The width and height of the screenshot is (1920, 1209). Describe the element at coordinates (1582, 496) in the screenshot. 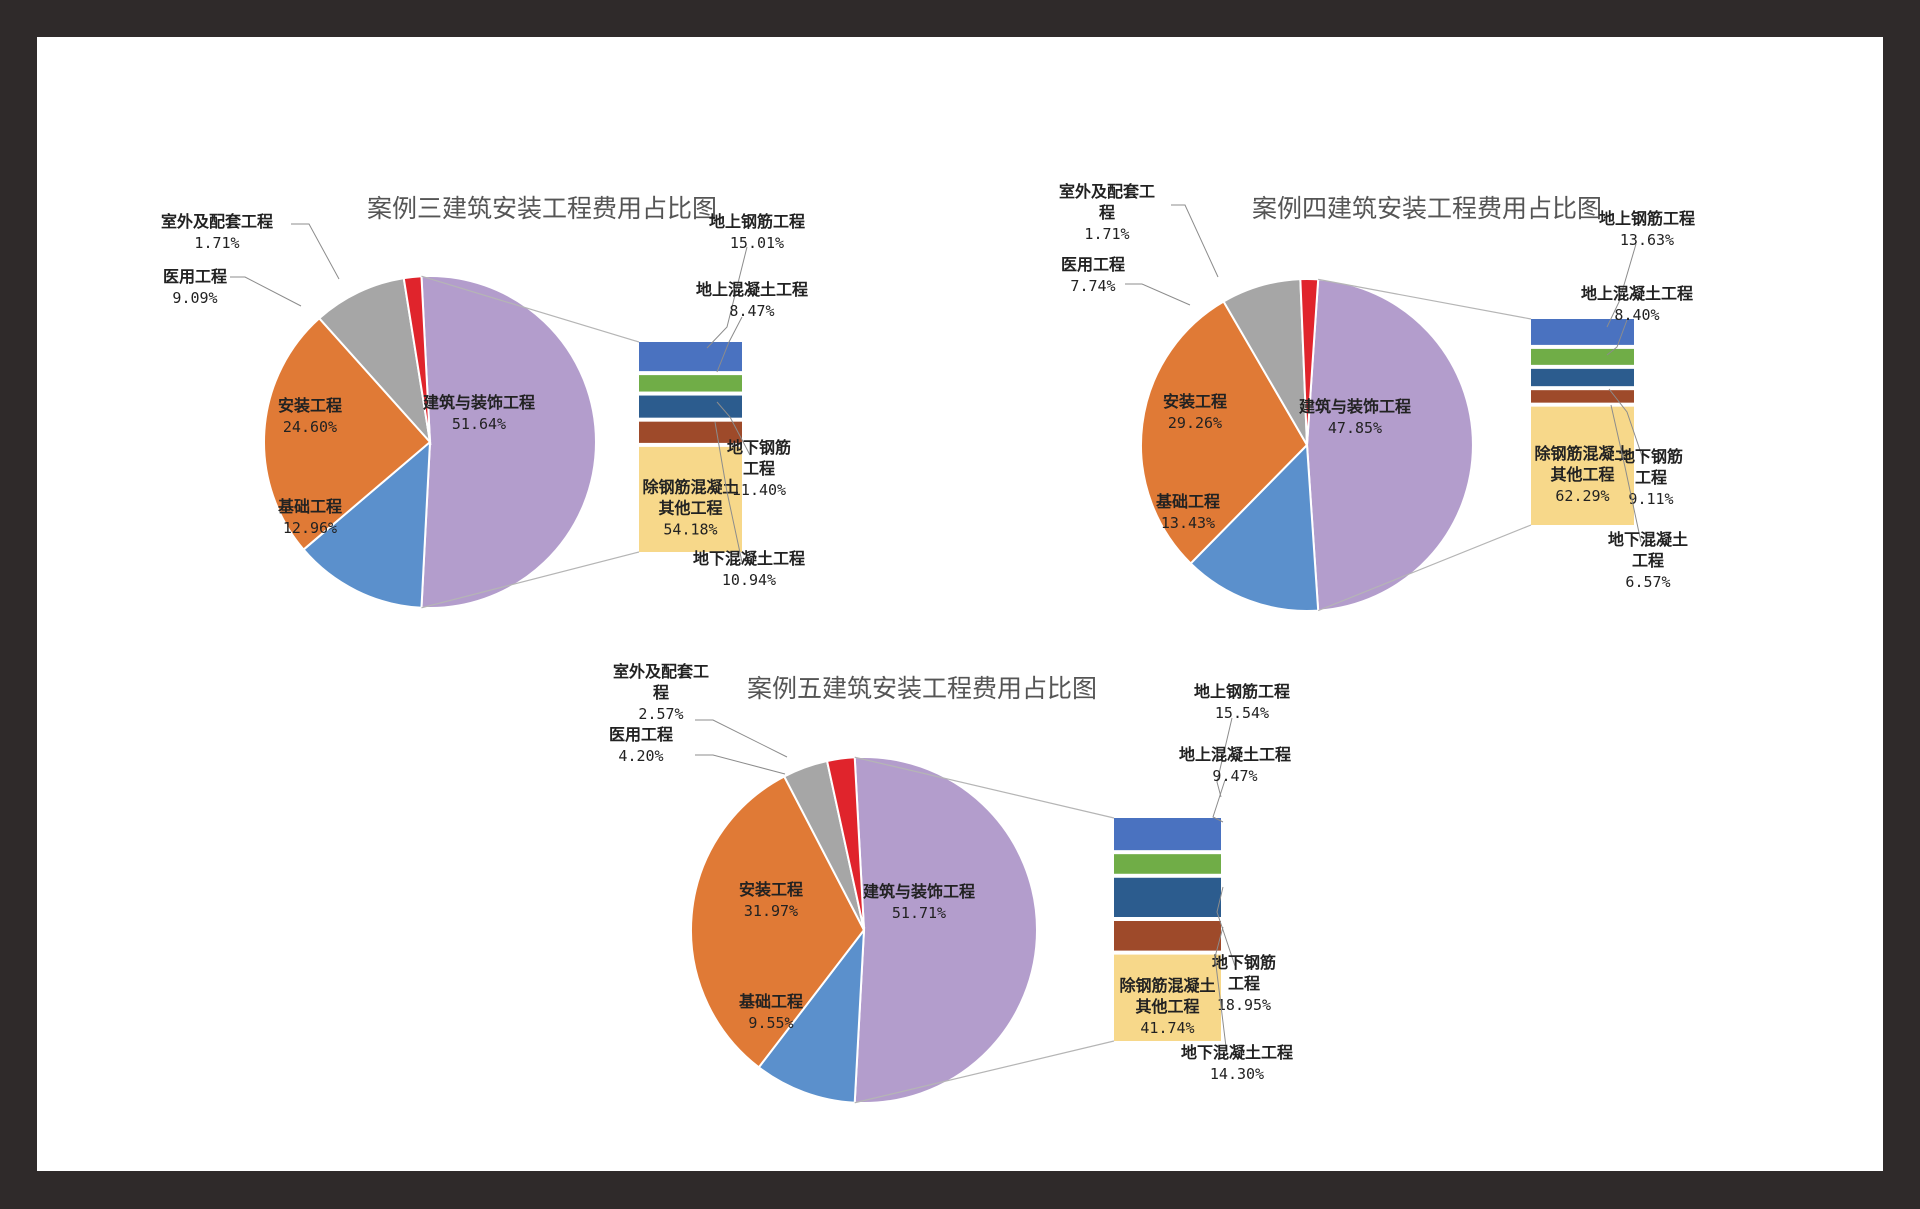

I see `bar-label-value: 62.29%` at that location.